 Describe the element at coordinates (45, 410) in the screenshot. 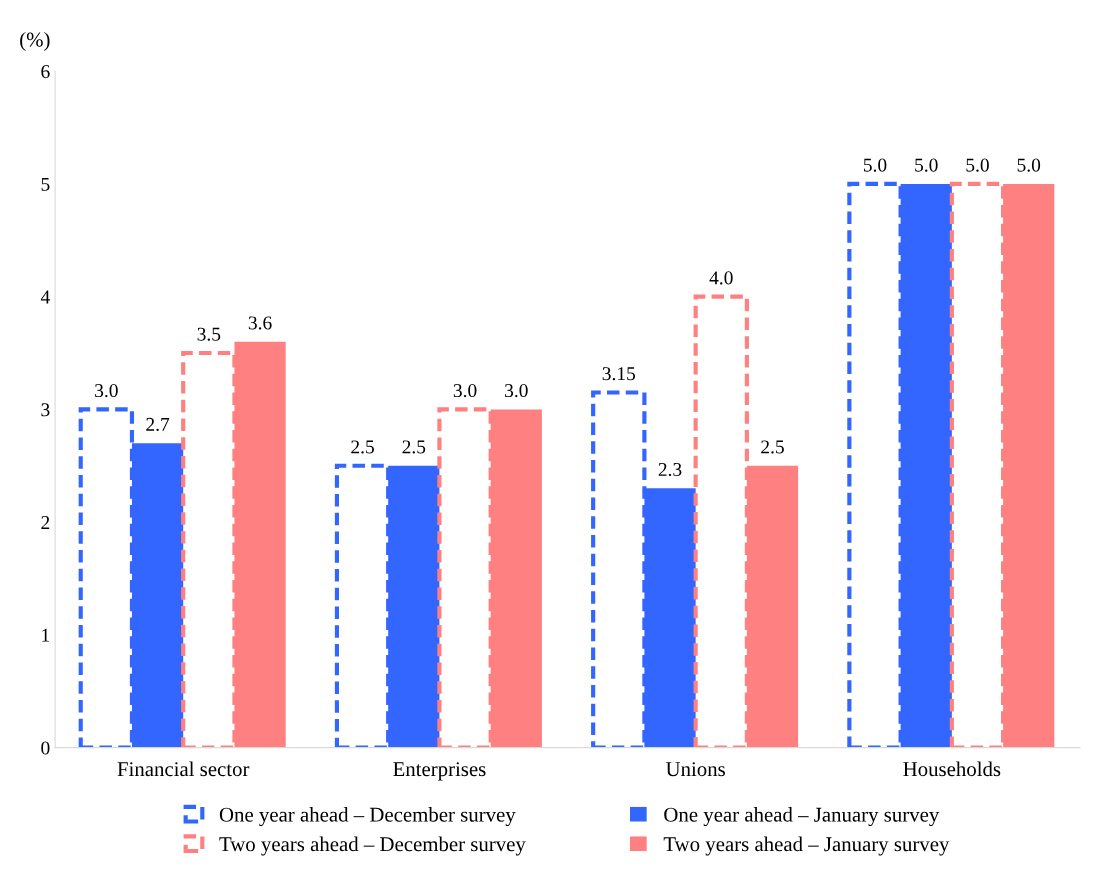

I see `y-tick-label: 3` at that location.